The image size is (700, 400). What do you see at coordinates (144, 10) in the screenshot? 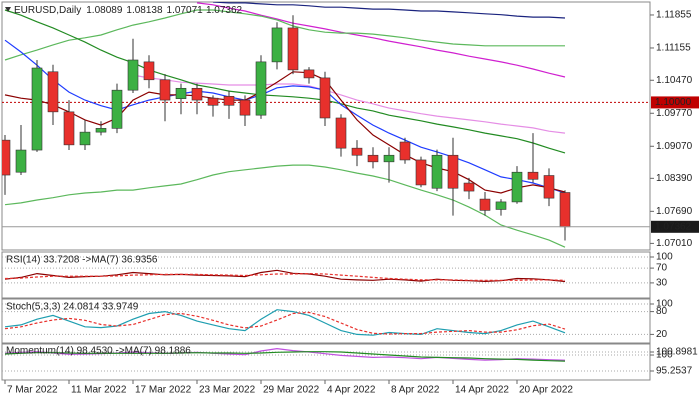
I see `high: 1.08138` at bounding box center [144, 10].